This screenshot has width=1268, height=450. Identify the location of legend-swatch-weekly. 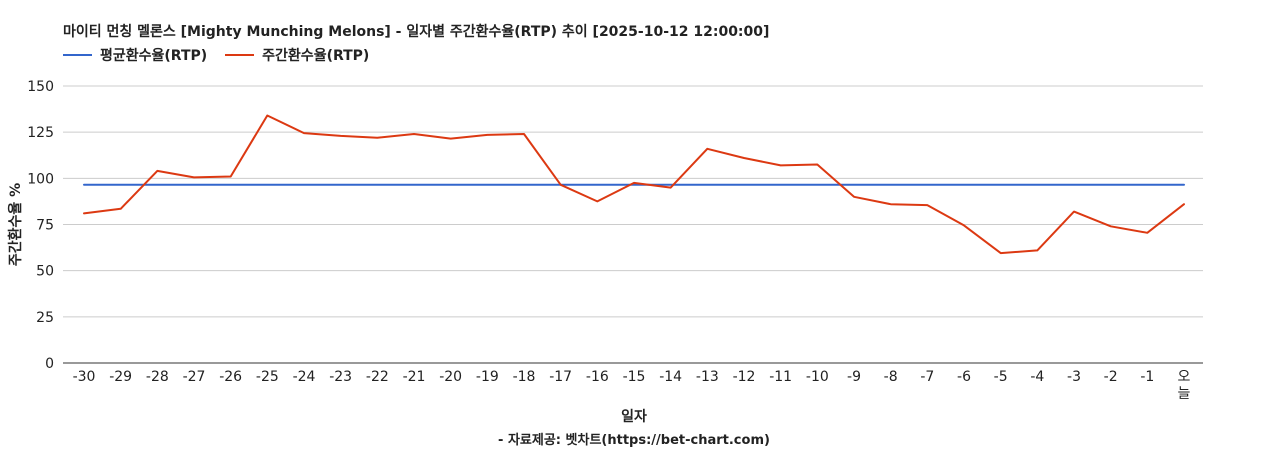
(240, 55).